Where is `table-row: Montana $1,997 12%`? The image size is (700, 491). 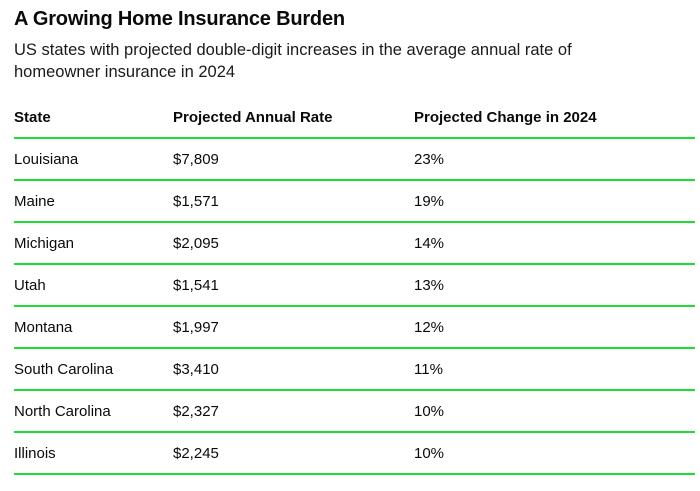 table-row: Montana $1,997 12% is located at coordinates (354, 327).